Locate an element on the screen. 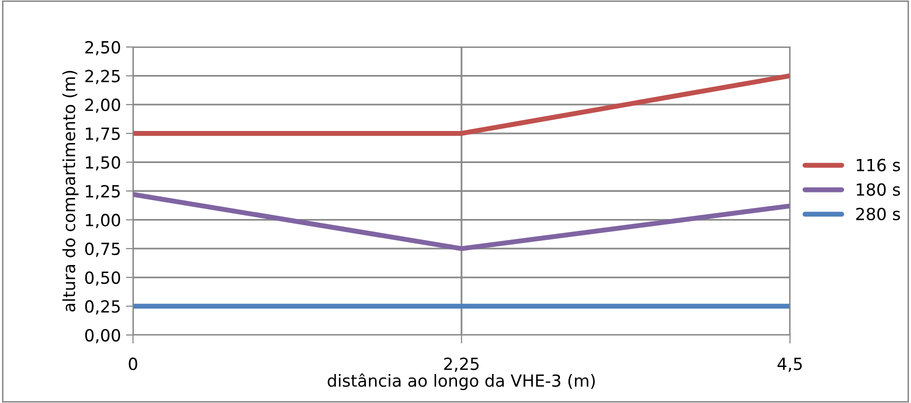 The width and height of the screenshot is (911, 403). legend-label: 280 s is located at coordinates (878, 214).